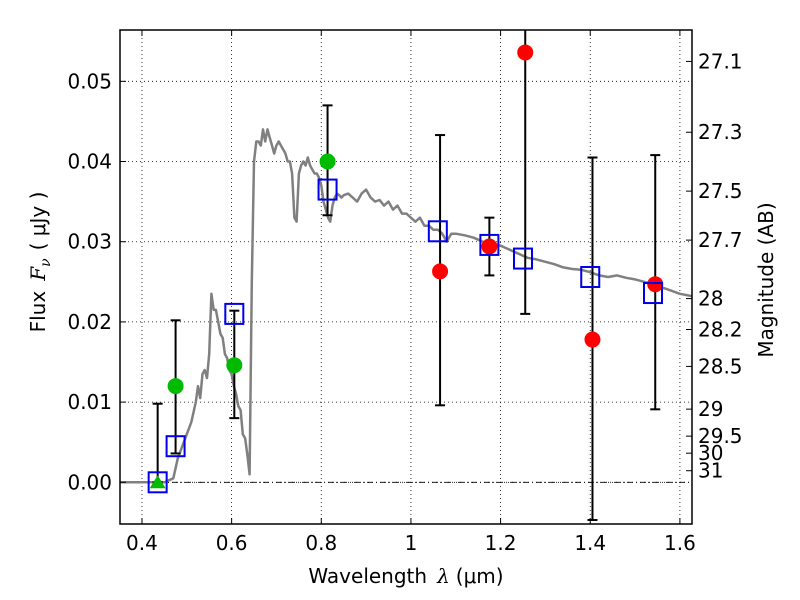  Describe the element at coordinates (89, 162) in the screenshot. I see `y-tick-label: 0.04` at that location.